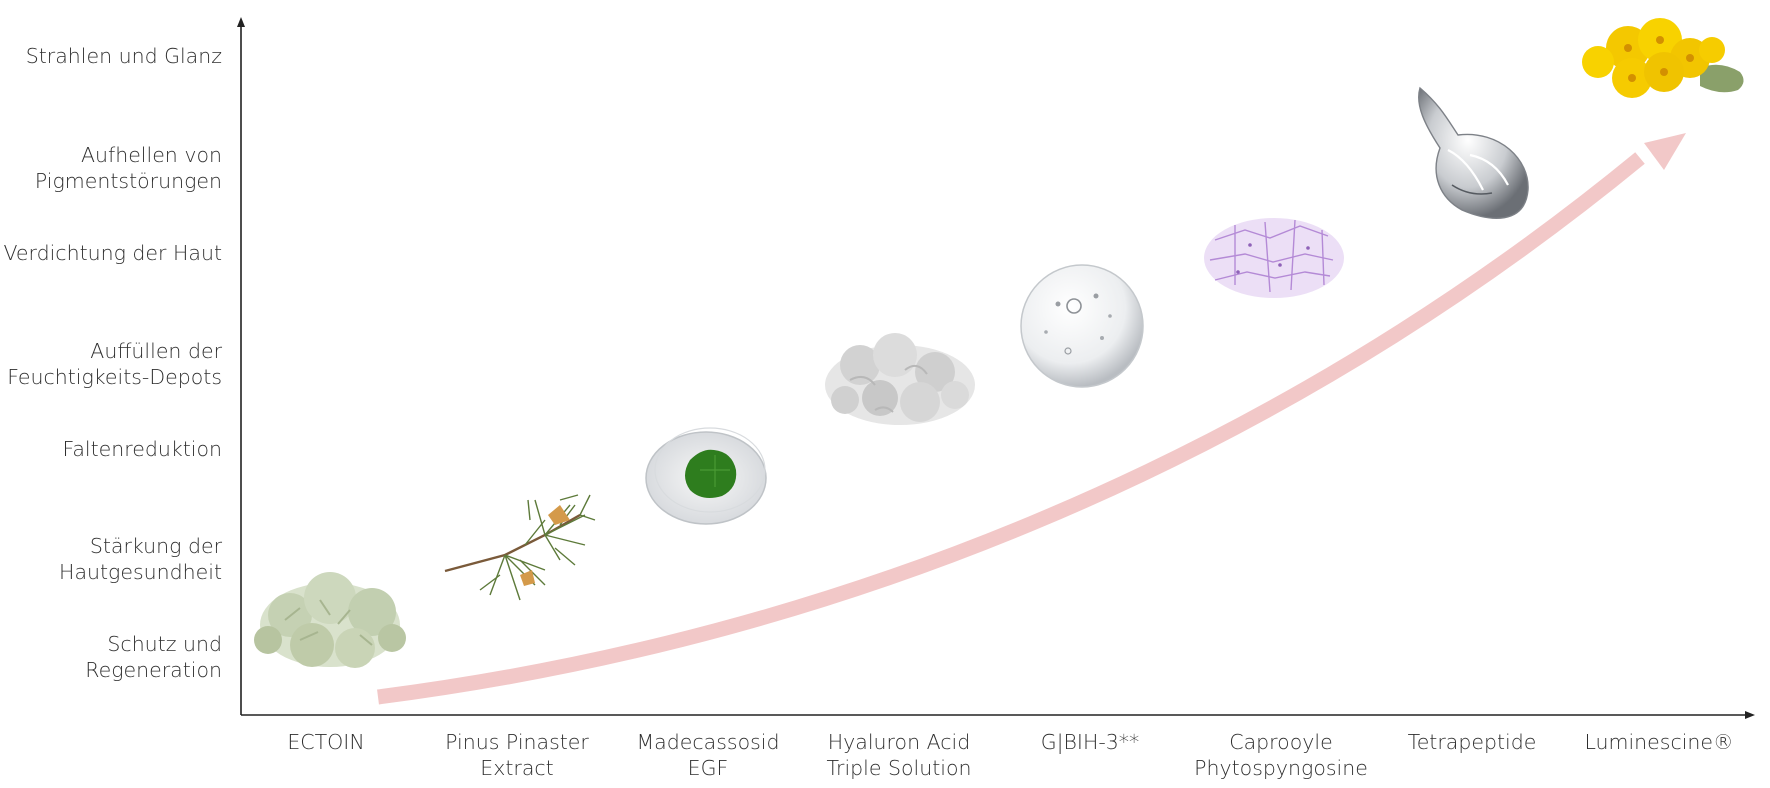 The image size is (1770, 788). I want to click on water-drop-icon, so click(1473, 152).